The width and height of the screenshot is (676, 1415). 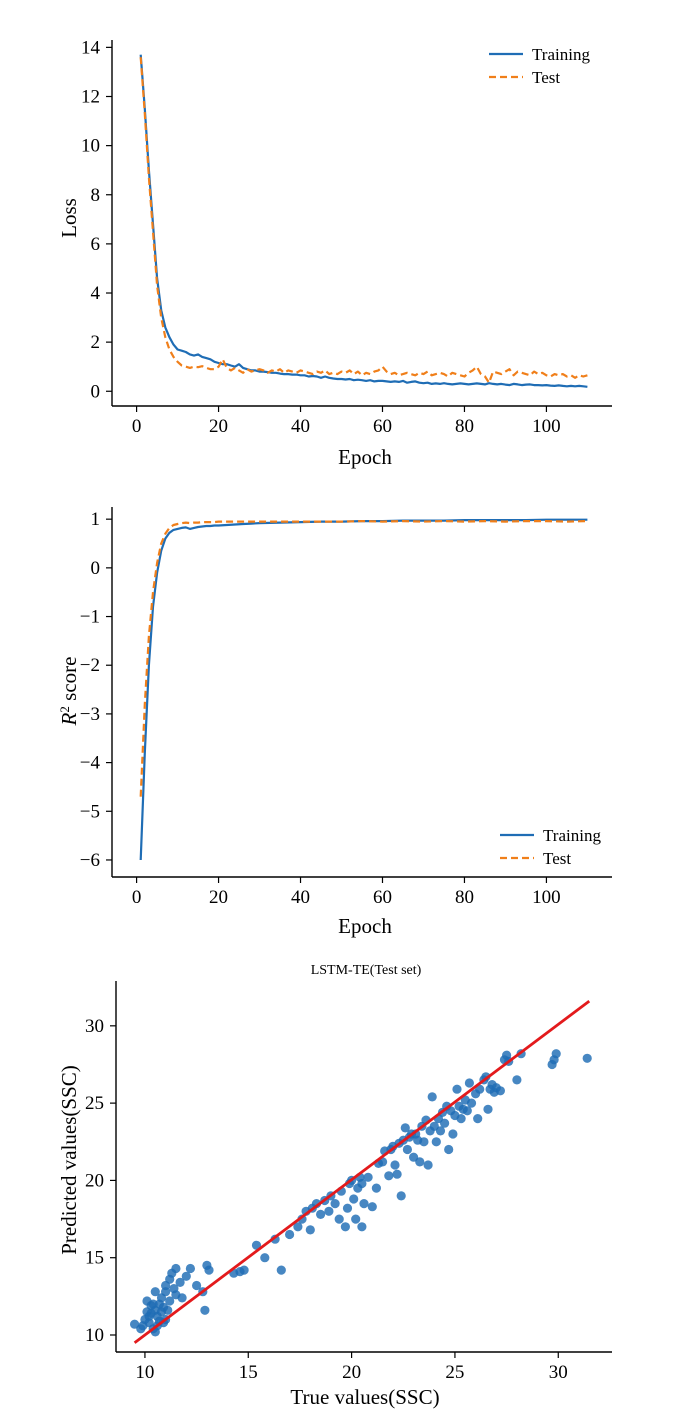 I want to click on r2-x-tick-label: 0, so click(x=137, y=897).